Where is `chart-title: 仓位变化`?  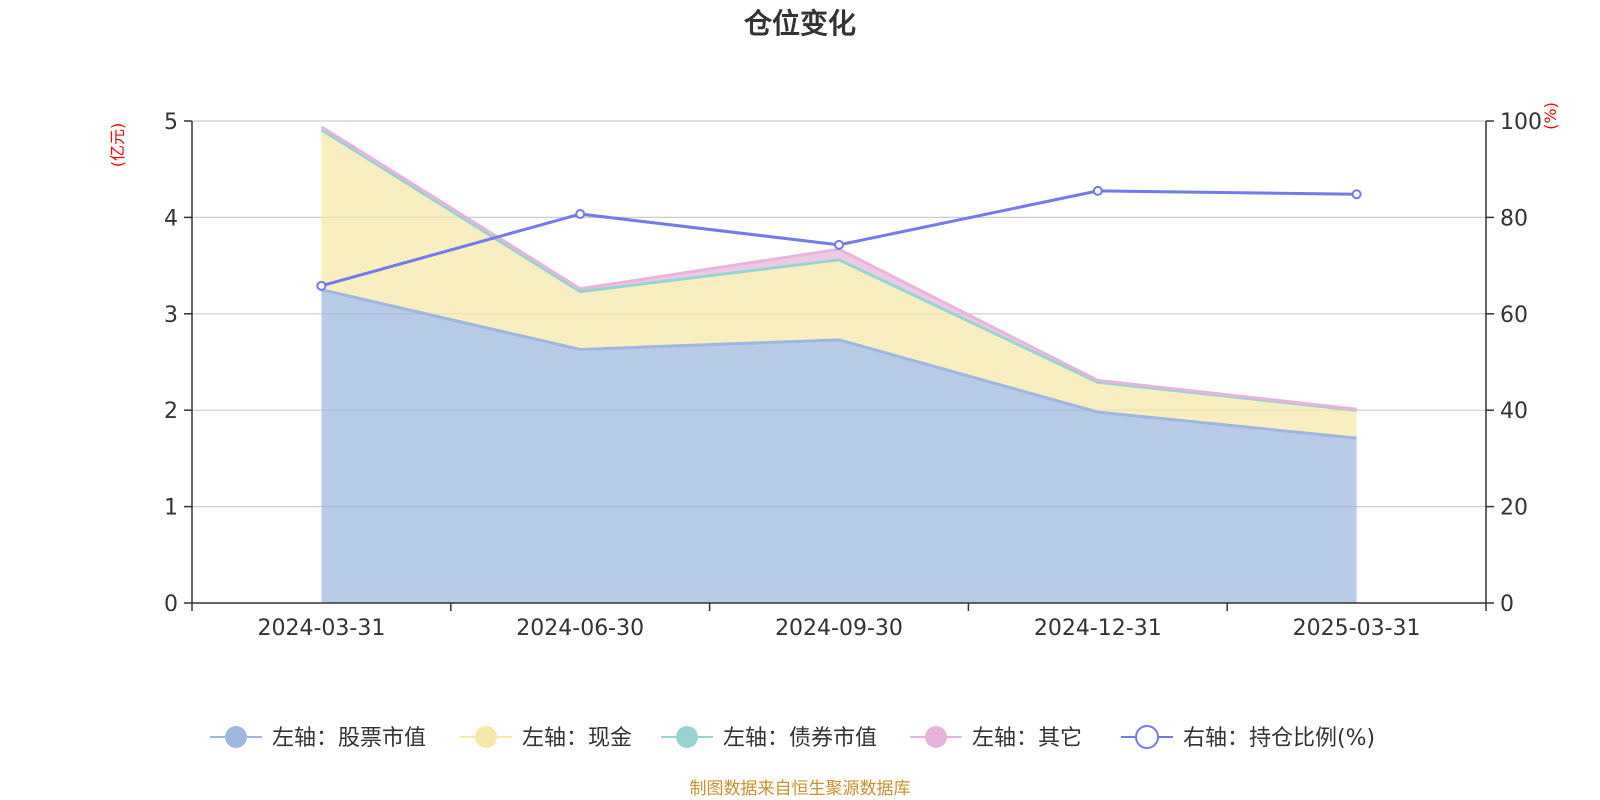 chart-title: 仓位变化 is located at coordinates (800, 23).